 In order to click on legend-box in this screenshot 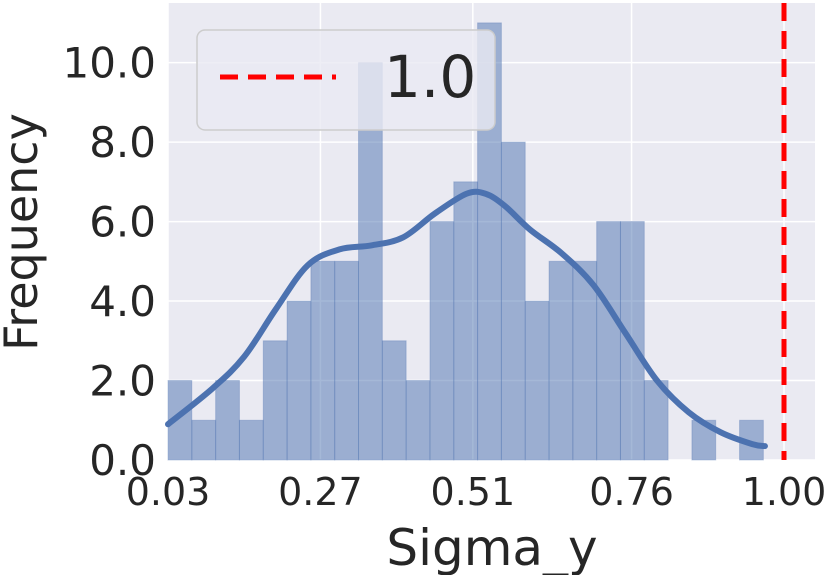, I will do `click(346, 80)`.